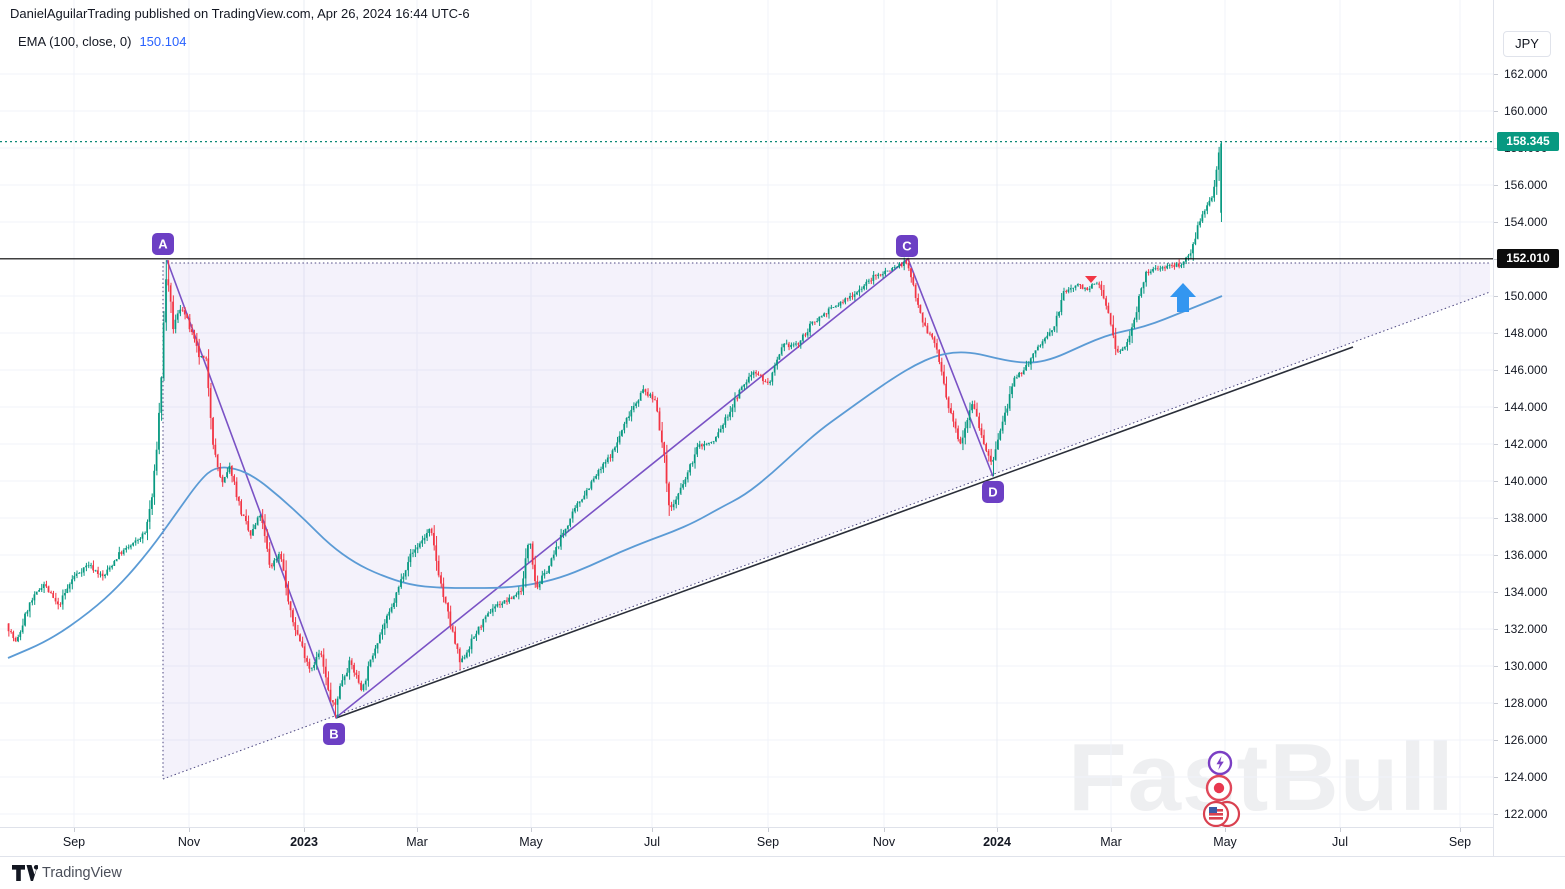  I want to click on pattern-point-label-C: C, so click(907, 246).